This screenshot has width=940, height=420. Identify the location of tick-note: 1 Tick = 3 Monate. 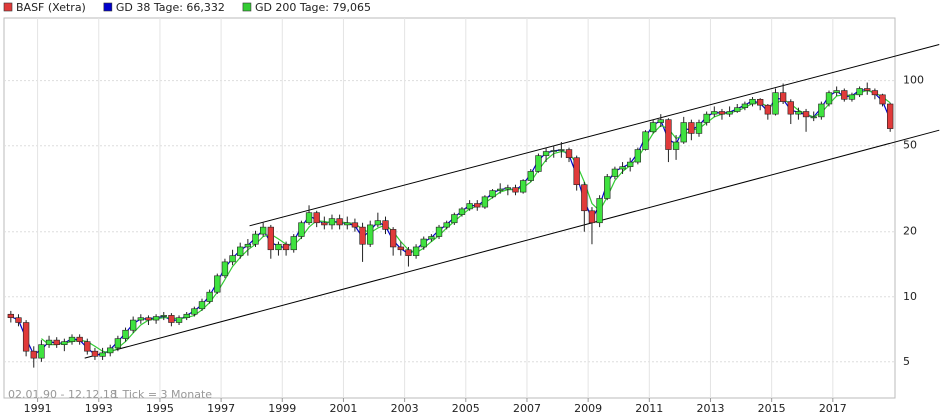
(162, 394).